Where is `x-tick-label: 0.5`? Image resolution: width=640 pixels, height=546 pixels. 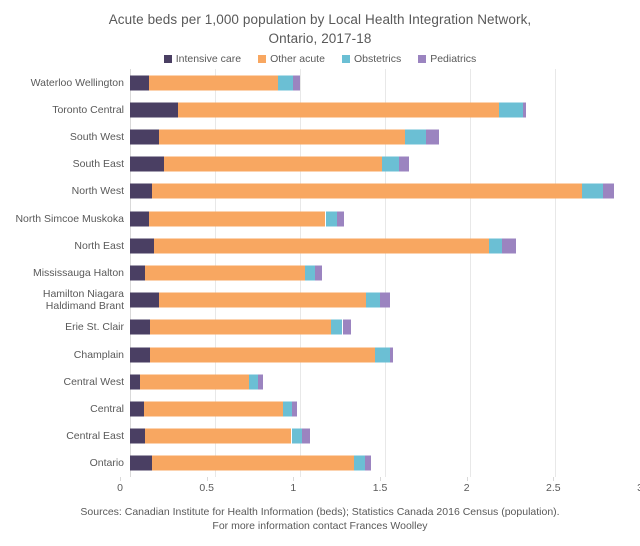 x-tick-label: 0.5 is located at coordinates (206, 488).